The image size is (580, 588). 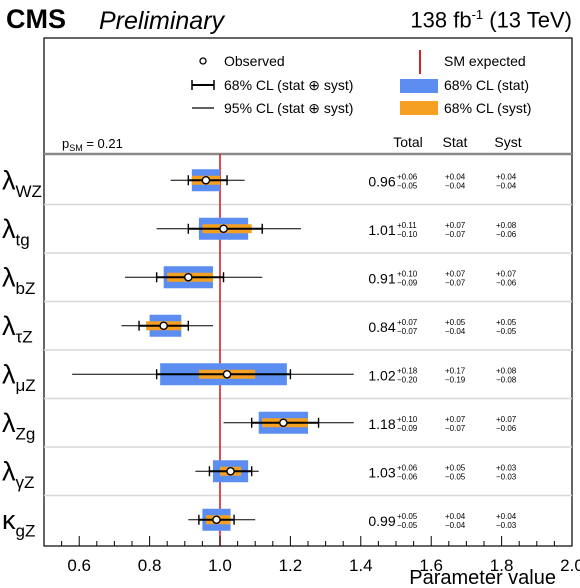 What do you see at coordinates (407, 225) in the screenshot?
I see `total-err-up: +0.11` at bounding box center [407, 225].